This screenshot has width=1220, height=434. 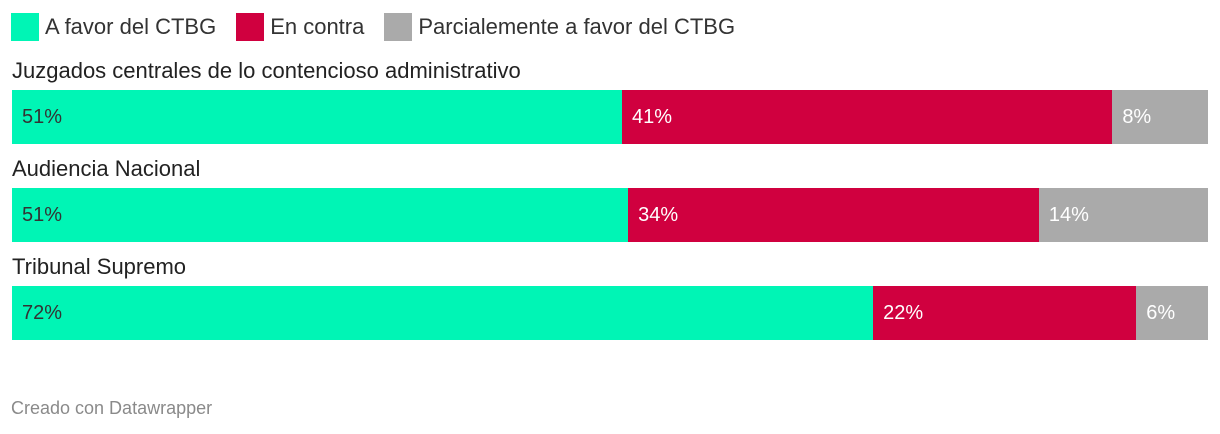 I want to click on footer-credit: Creado con Datawrapper, so click(x=112, y=408).